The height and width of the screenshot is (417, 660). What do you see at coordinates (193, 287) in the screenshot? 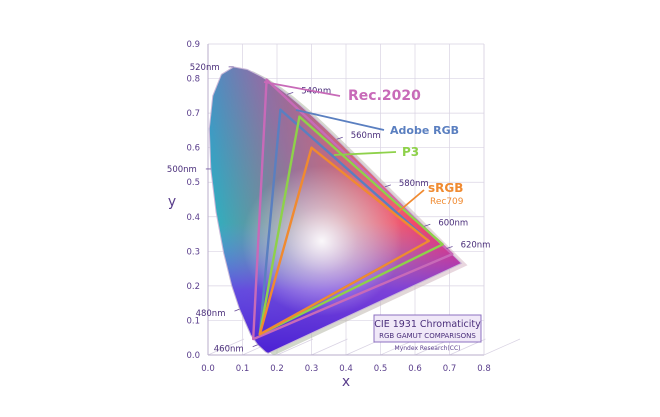
I see `y-tick-label: 0.2` at bounding box center [193, 287].